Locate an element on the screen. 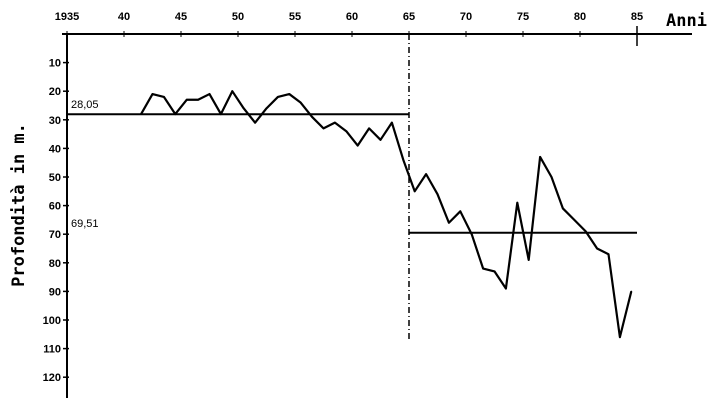 The image size is (707, 400). y-tick-label: 20 is located at coordinates (55, 92).